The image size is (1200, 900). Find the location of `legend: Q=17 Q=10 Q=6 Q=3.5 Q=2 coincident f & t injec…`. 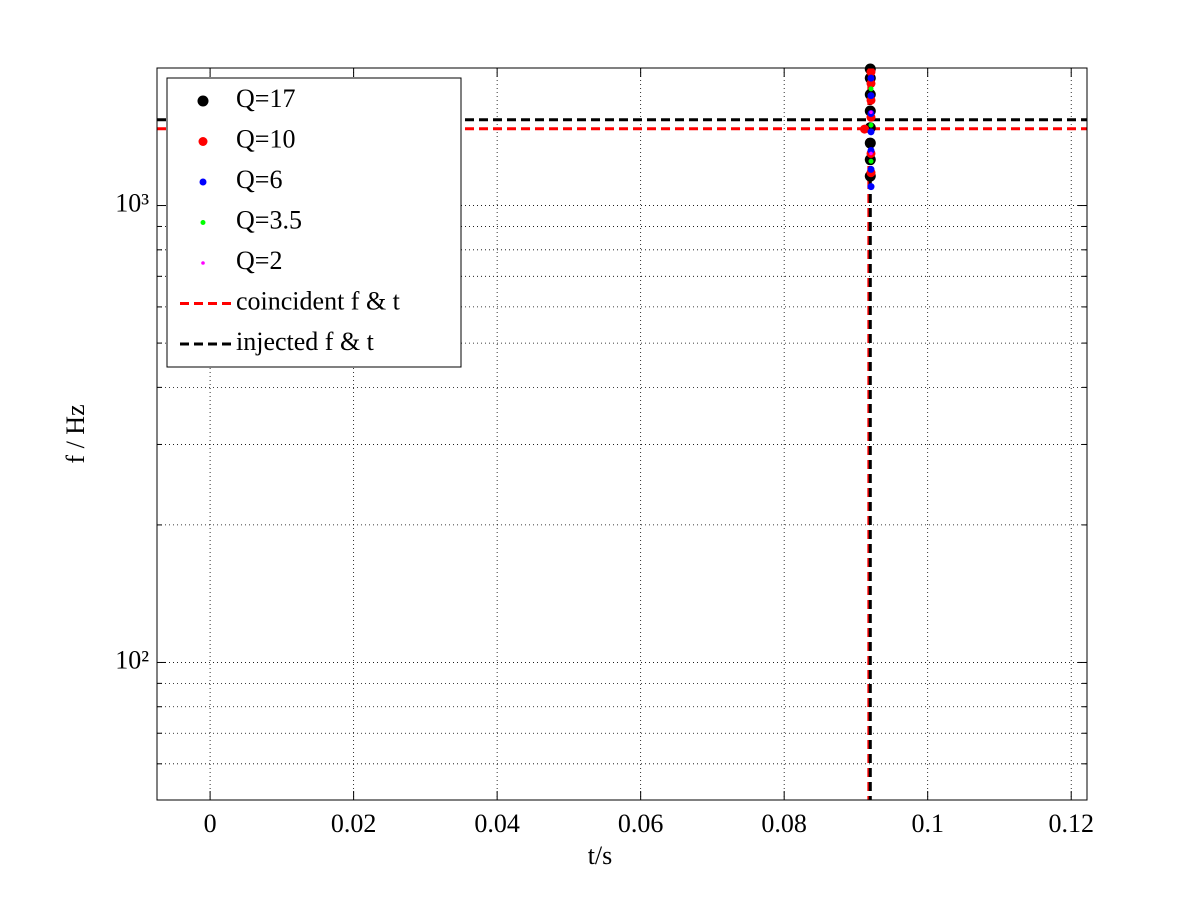

legend: Q=17 Q=10 Q=6 Q=3.5 Q=2 coincident f & t injec… is located at coordinates (314, 222).